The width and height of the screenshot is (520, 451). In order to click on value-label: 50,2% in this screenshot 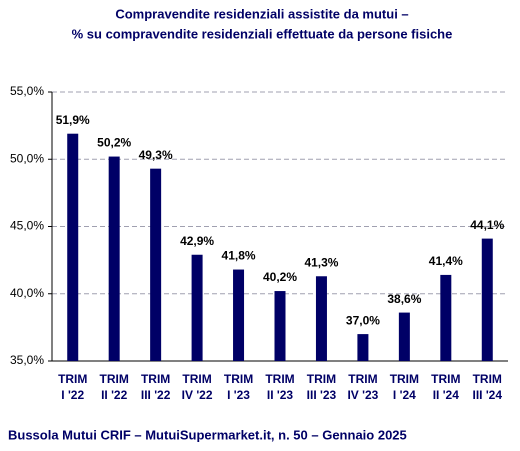, I will do `click(114, 143)`.